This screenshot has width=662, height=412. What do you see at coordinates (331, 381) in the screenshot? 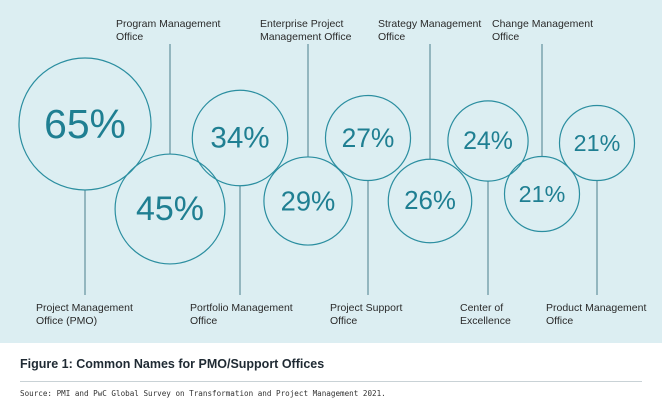
I see `caption-divider` at bounding box center [331, 381].